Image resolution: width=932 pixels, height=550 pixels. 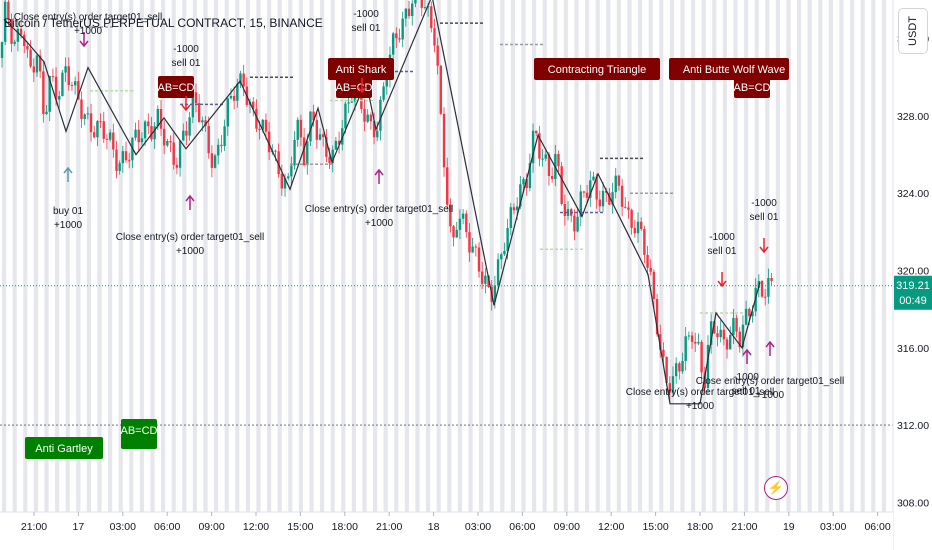 What do you see at coordinates (167, 527) in the screenshot?
I see `time-tick: 06:00` at bounding box center [167, 527].